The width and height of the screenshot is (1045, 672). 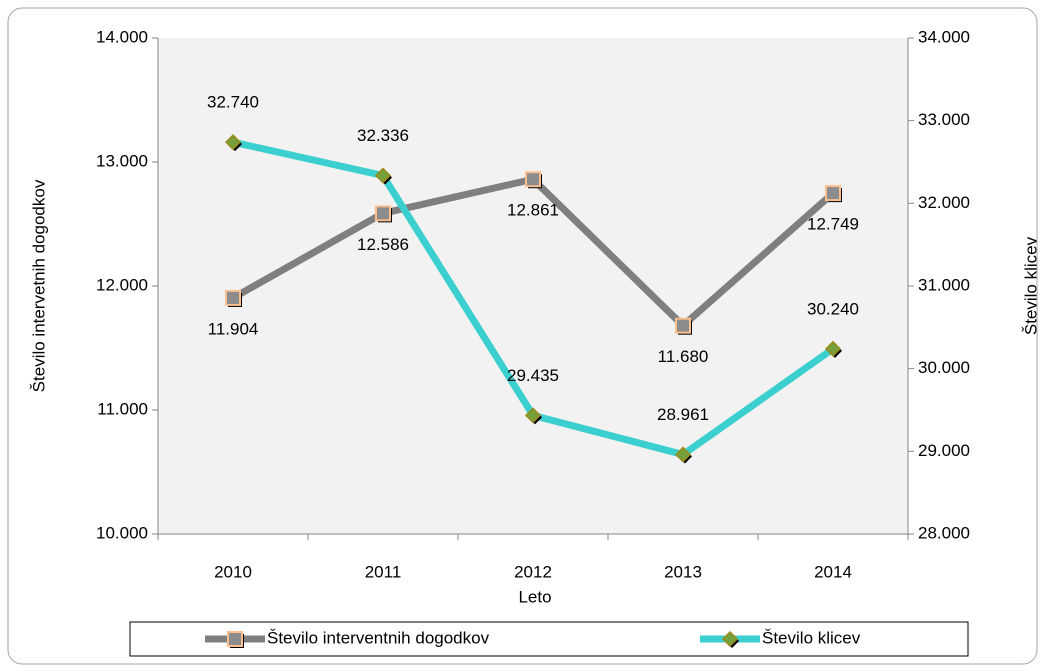 I want to click on data-label: 12.749, so click(x=833, y=224).